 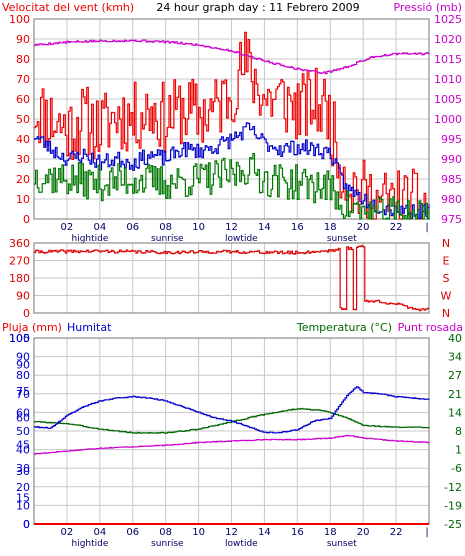 I want to click on chart-title: 24 hour graph day : 11 Febrero 2009, so click(x=257, y=7).